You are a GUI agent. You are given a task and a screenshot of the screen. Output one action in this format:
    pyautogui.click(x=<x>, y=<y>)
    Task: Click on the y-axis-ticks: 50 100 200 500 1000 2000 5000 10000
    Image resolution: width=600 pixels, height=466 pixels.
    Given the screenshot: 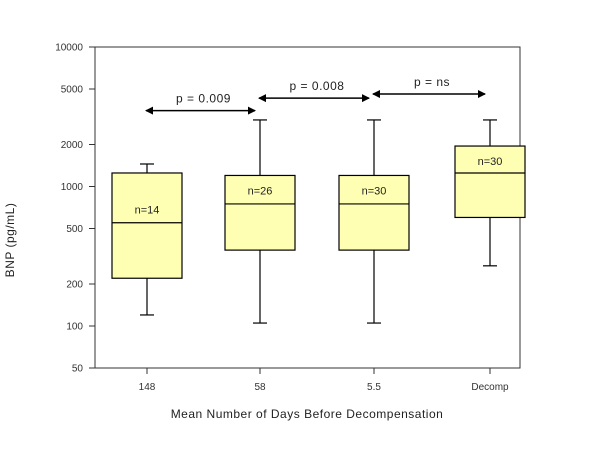 What is the action you would take?
    pyautogui.click(x=75, y=209)
    